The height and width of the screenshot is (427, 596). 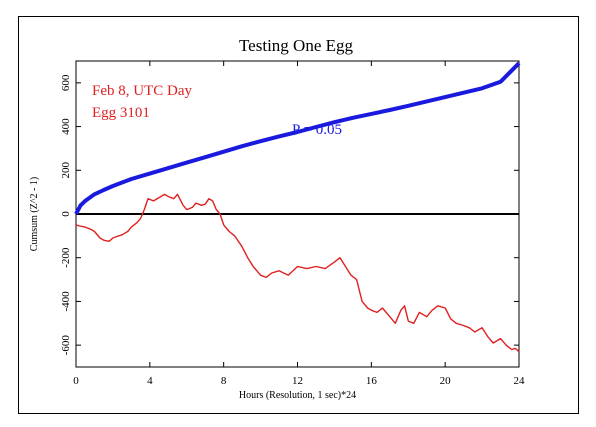 What do you see at coordinates (66, 126) in the screenshot?
I see `y-tick-label: 400` at bounding box center [66, 126].